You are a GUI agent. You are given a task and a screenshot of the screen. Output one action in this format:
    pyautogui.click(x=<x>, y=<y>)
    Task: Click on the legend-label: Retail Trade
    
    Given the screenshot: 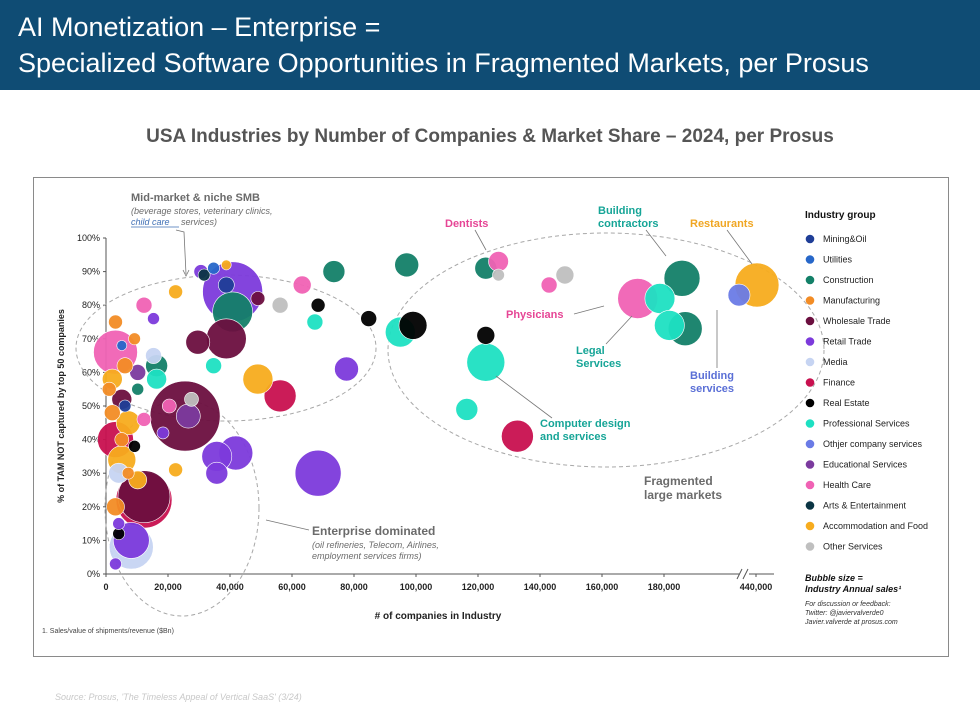 What is the action you would take?
    pyautogui.click(x=847, y=342)
    